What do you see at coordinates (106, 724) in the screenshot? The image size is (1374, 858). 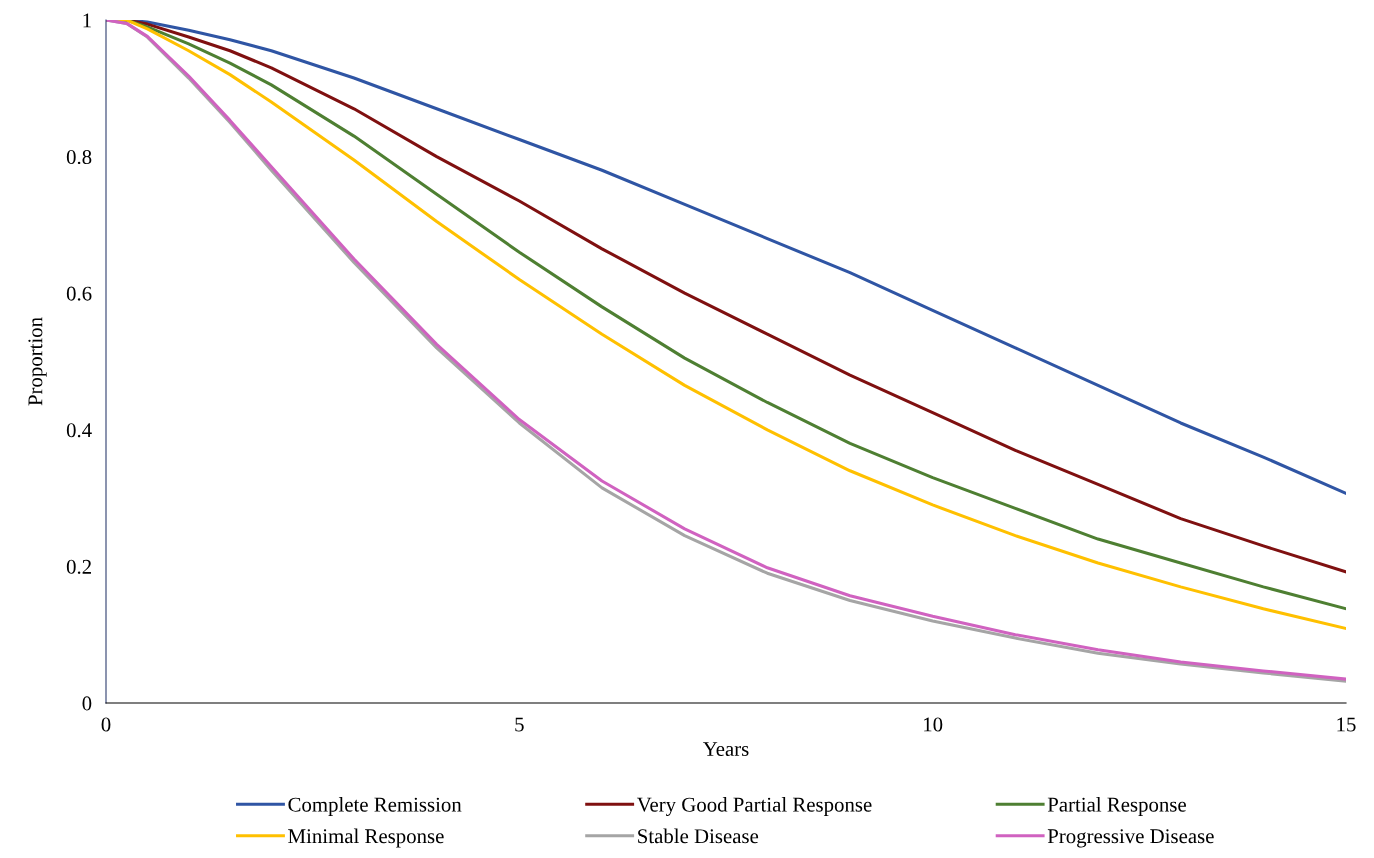 I see `x-tick-label: 0` at bounding box center [106, 724].